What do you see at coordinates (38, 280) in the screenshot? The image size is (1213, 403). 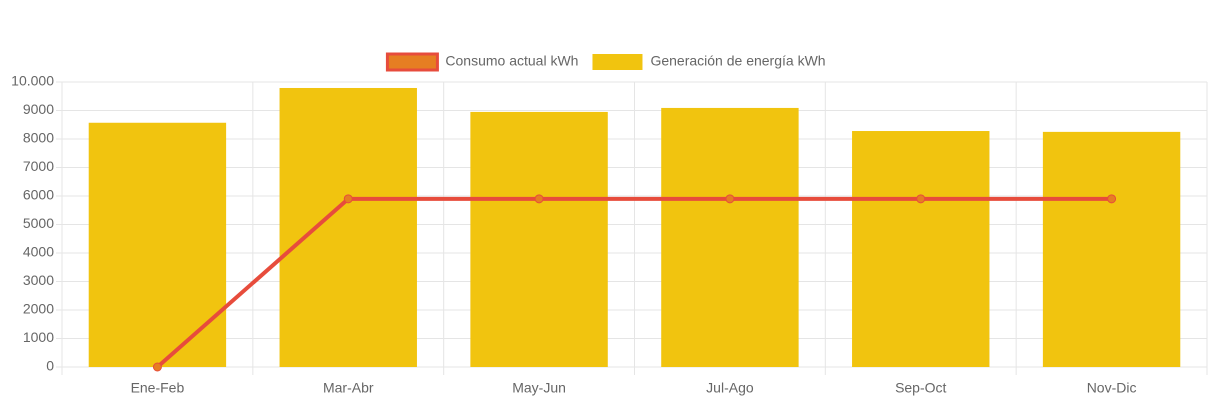 I see `y-tick-label: 3000` at bounding box center [38, 280].